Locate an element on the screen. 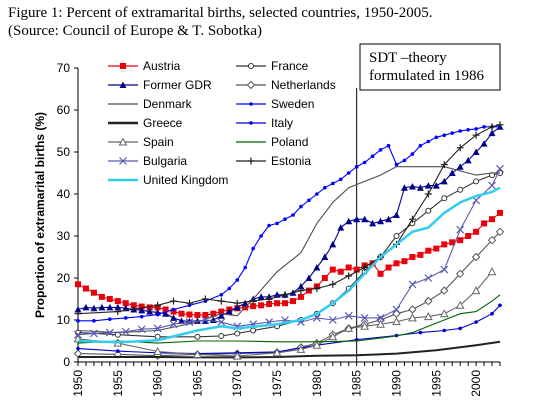 The height and width of the screenshot is (411, 540). legend-marker-former-gdr is located at coordinates (123, 84).